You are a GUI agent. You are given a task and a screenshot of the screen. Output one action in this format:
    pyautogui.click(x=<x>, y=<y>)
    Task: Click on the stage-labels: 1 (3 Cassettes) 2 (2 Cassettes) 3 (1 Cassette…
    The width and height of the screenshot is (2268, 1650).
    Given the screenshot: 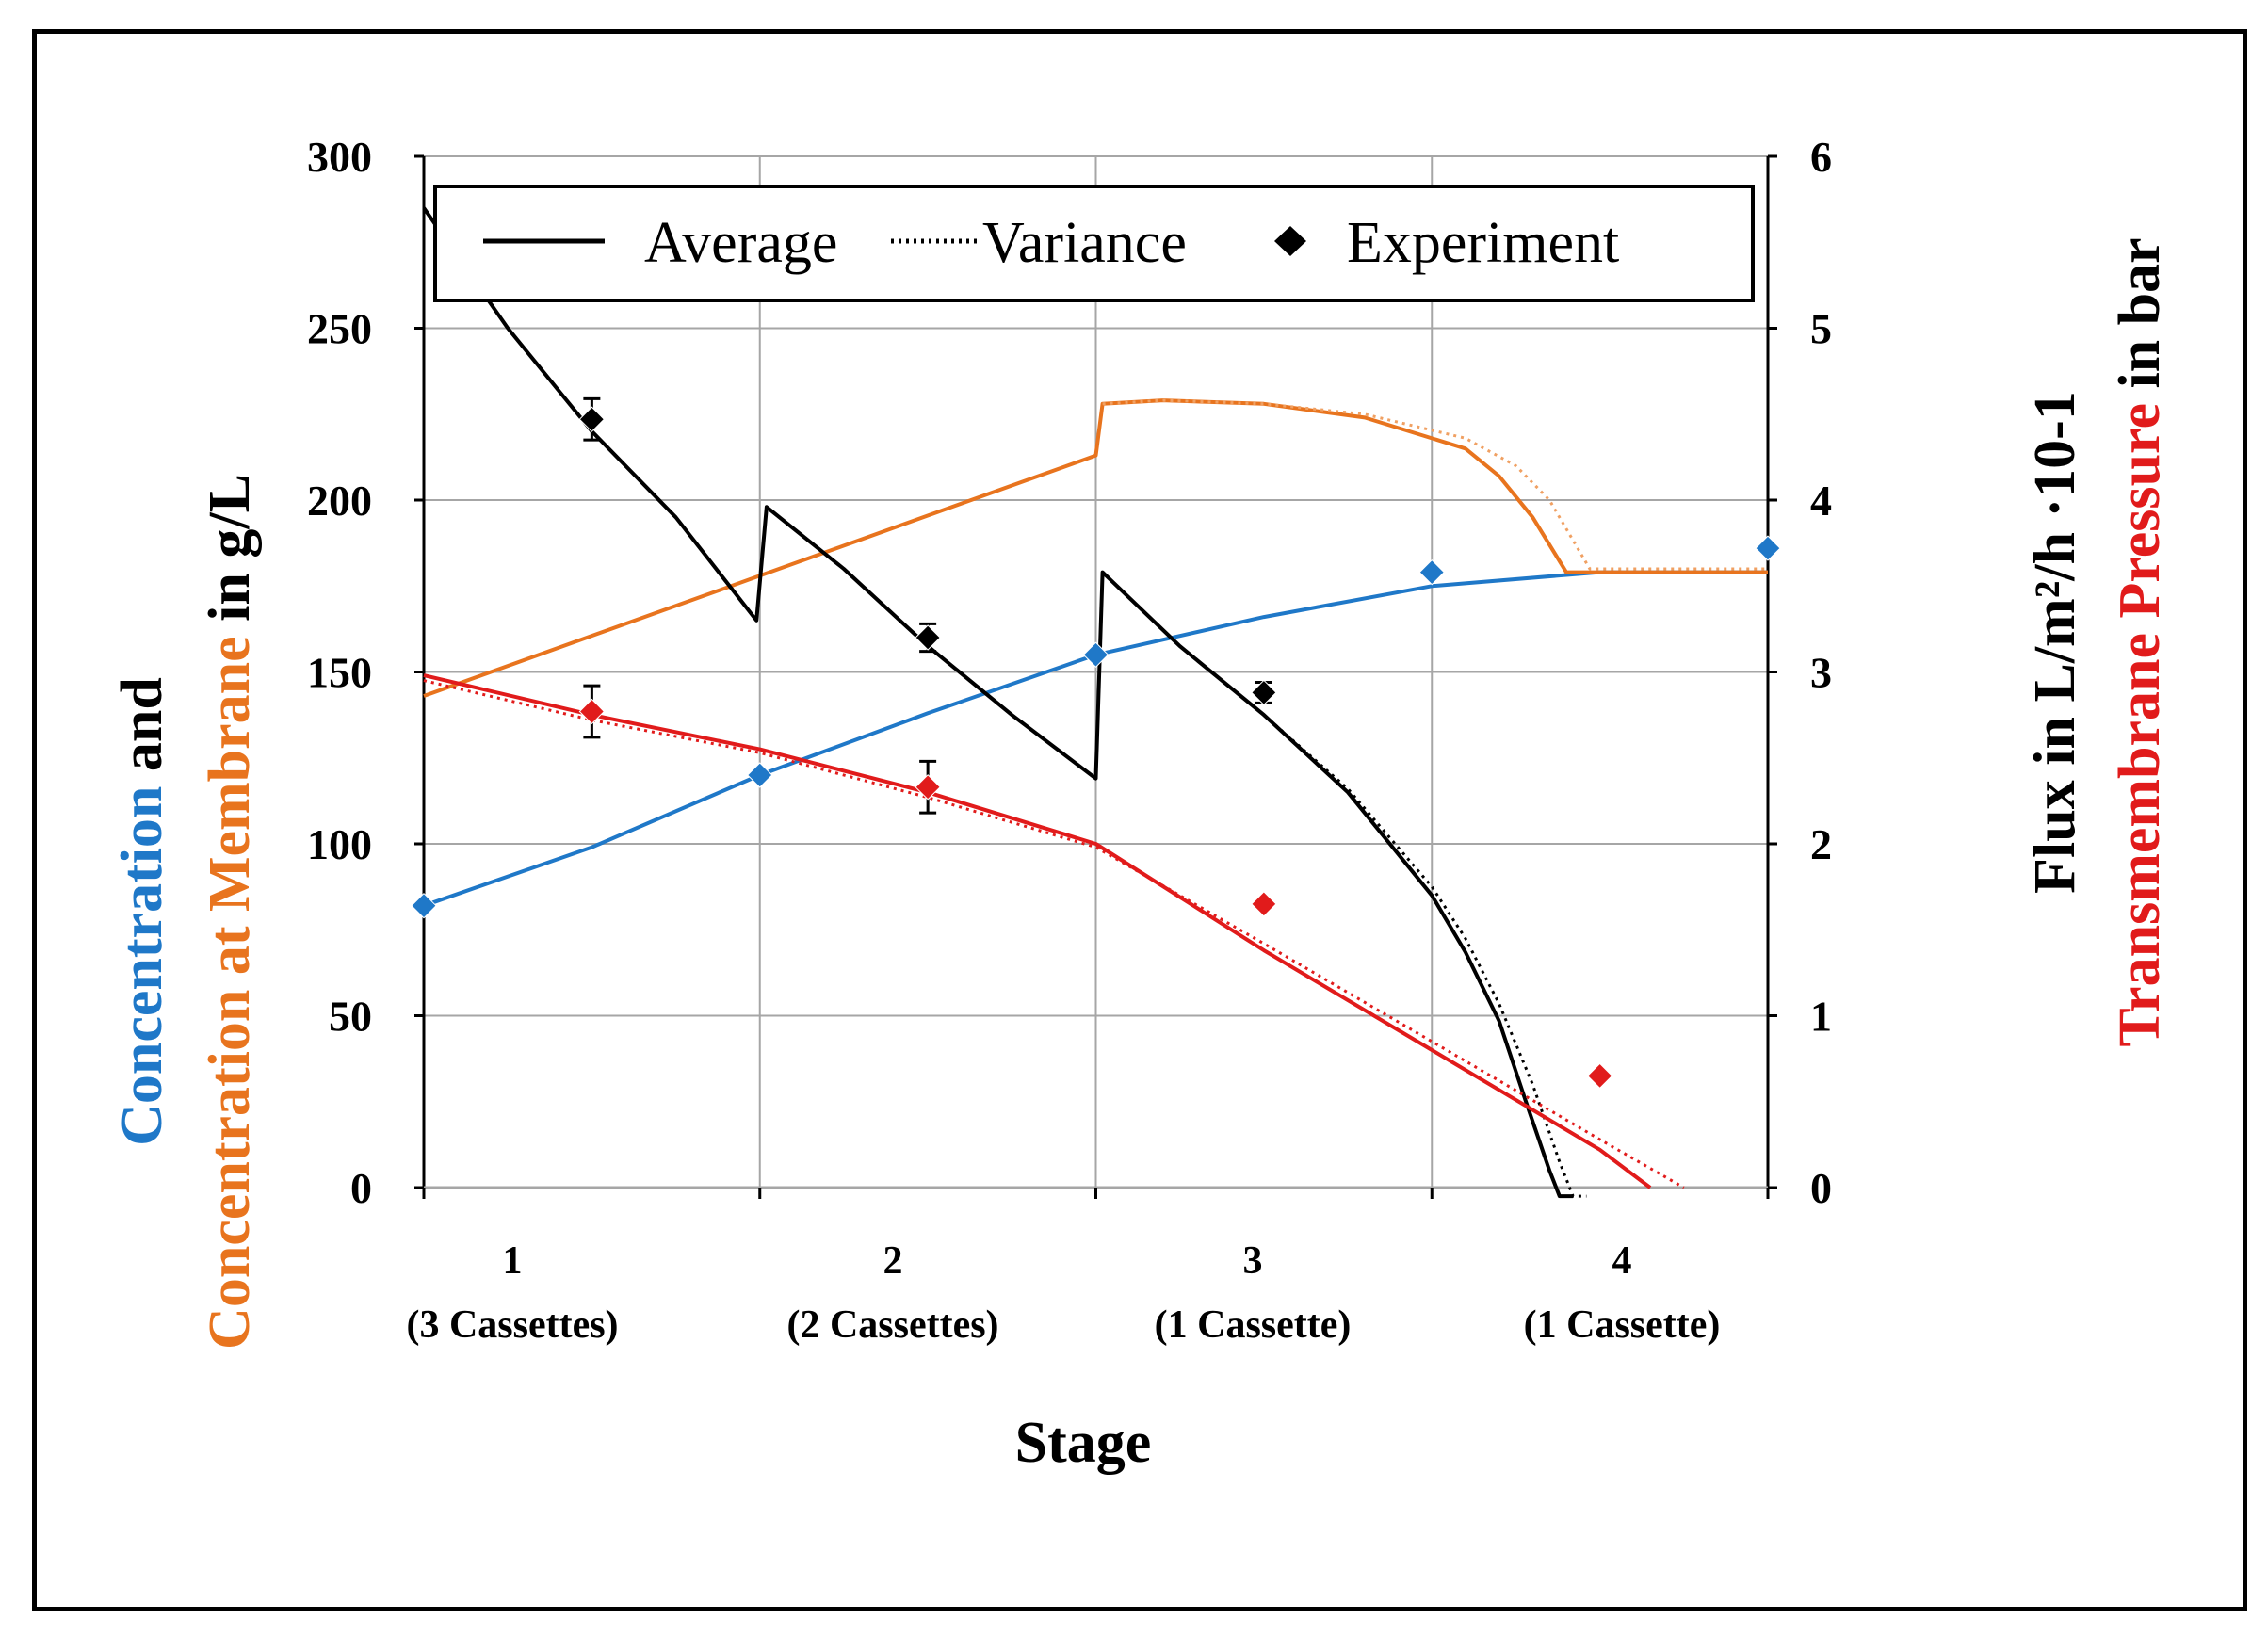 What is the action you would take?
    pyautogui.click(x=1063, y=1293)
    